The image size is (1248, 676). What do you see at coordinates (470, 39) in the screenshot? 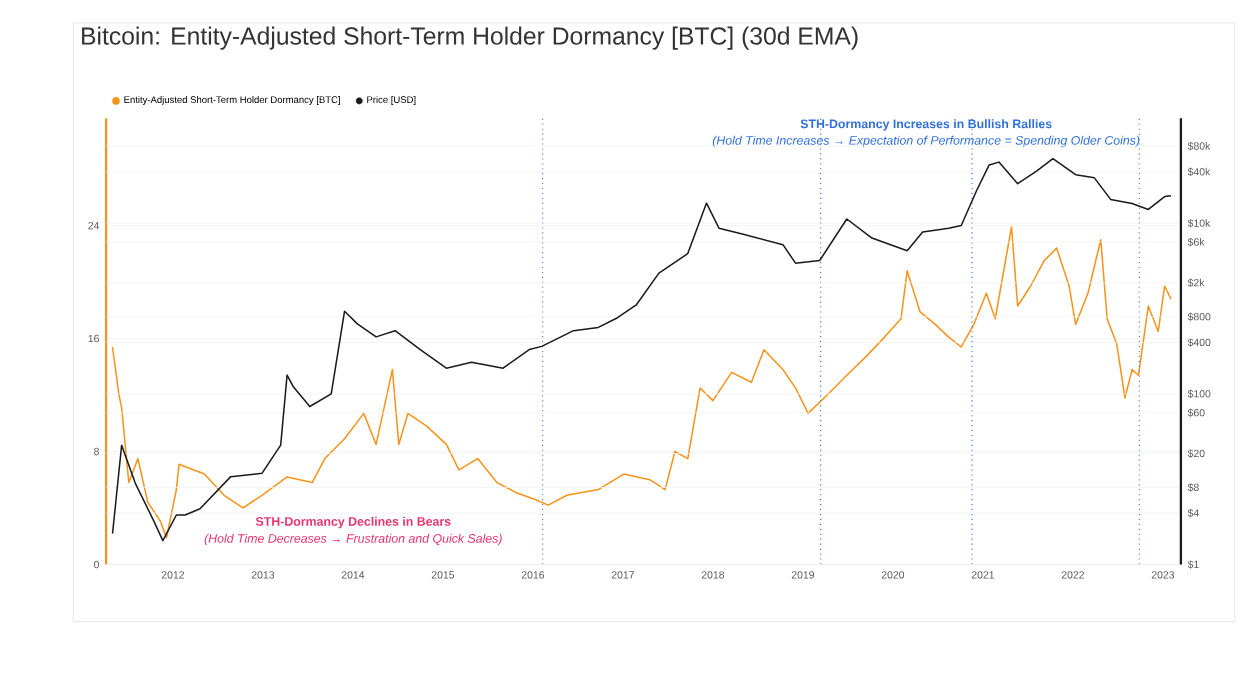
I see `chart-title: Bitcoin: Entity-Adjusted Short-Term Holder Dormancy [BTC] (30d EMA)` at bounding box center [470, 39].